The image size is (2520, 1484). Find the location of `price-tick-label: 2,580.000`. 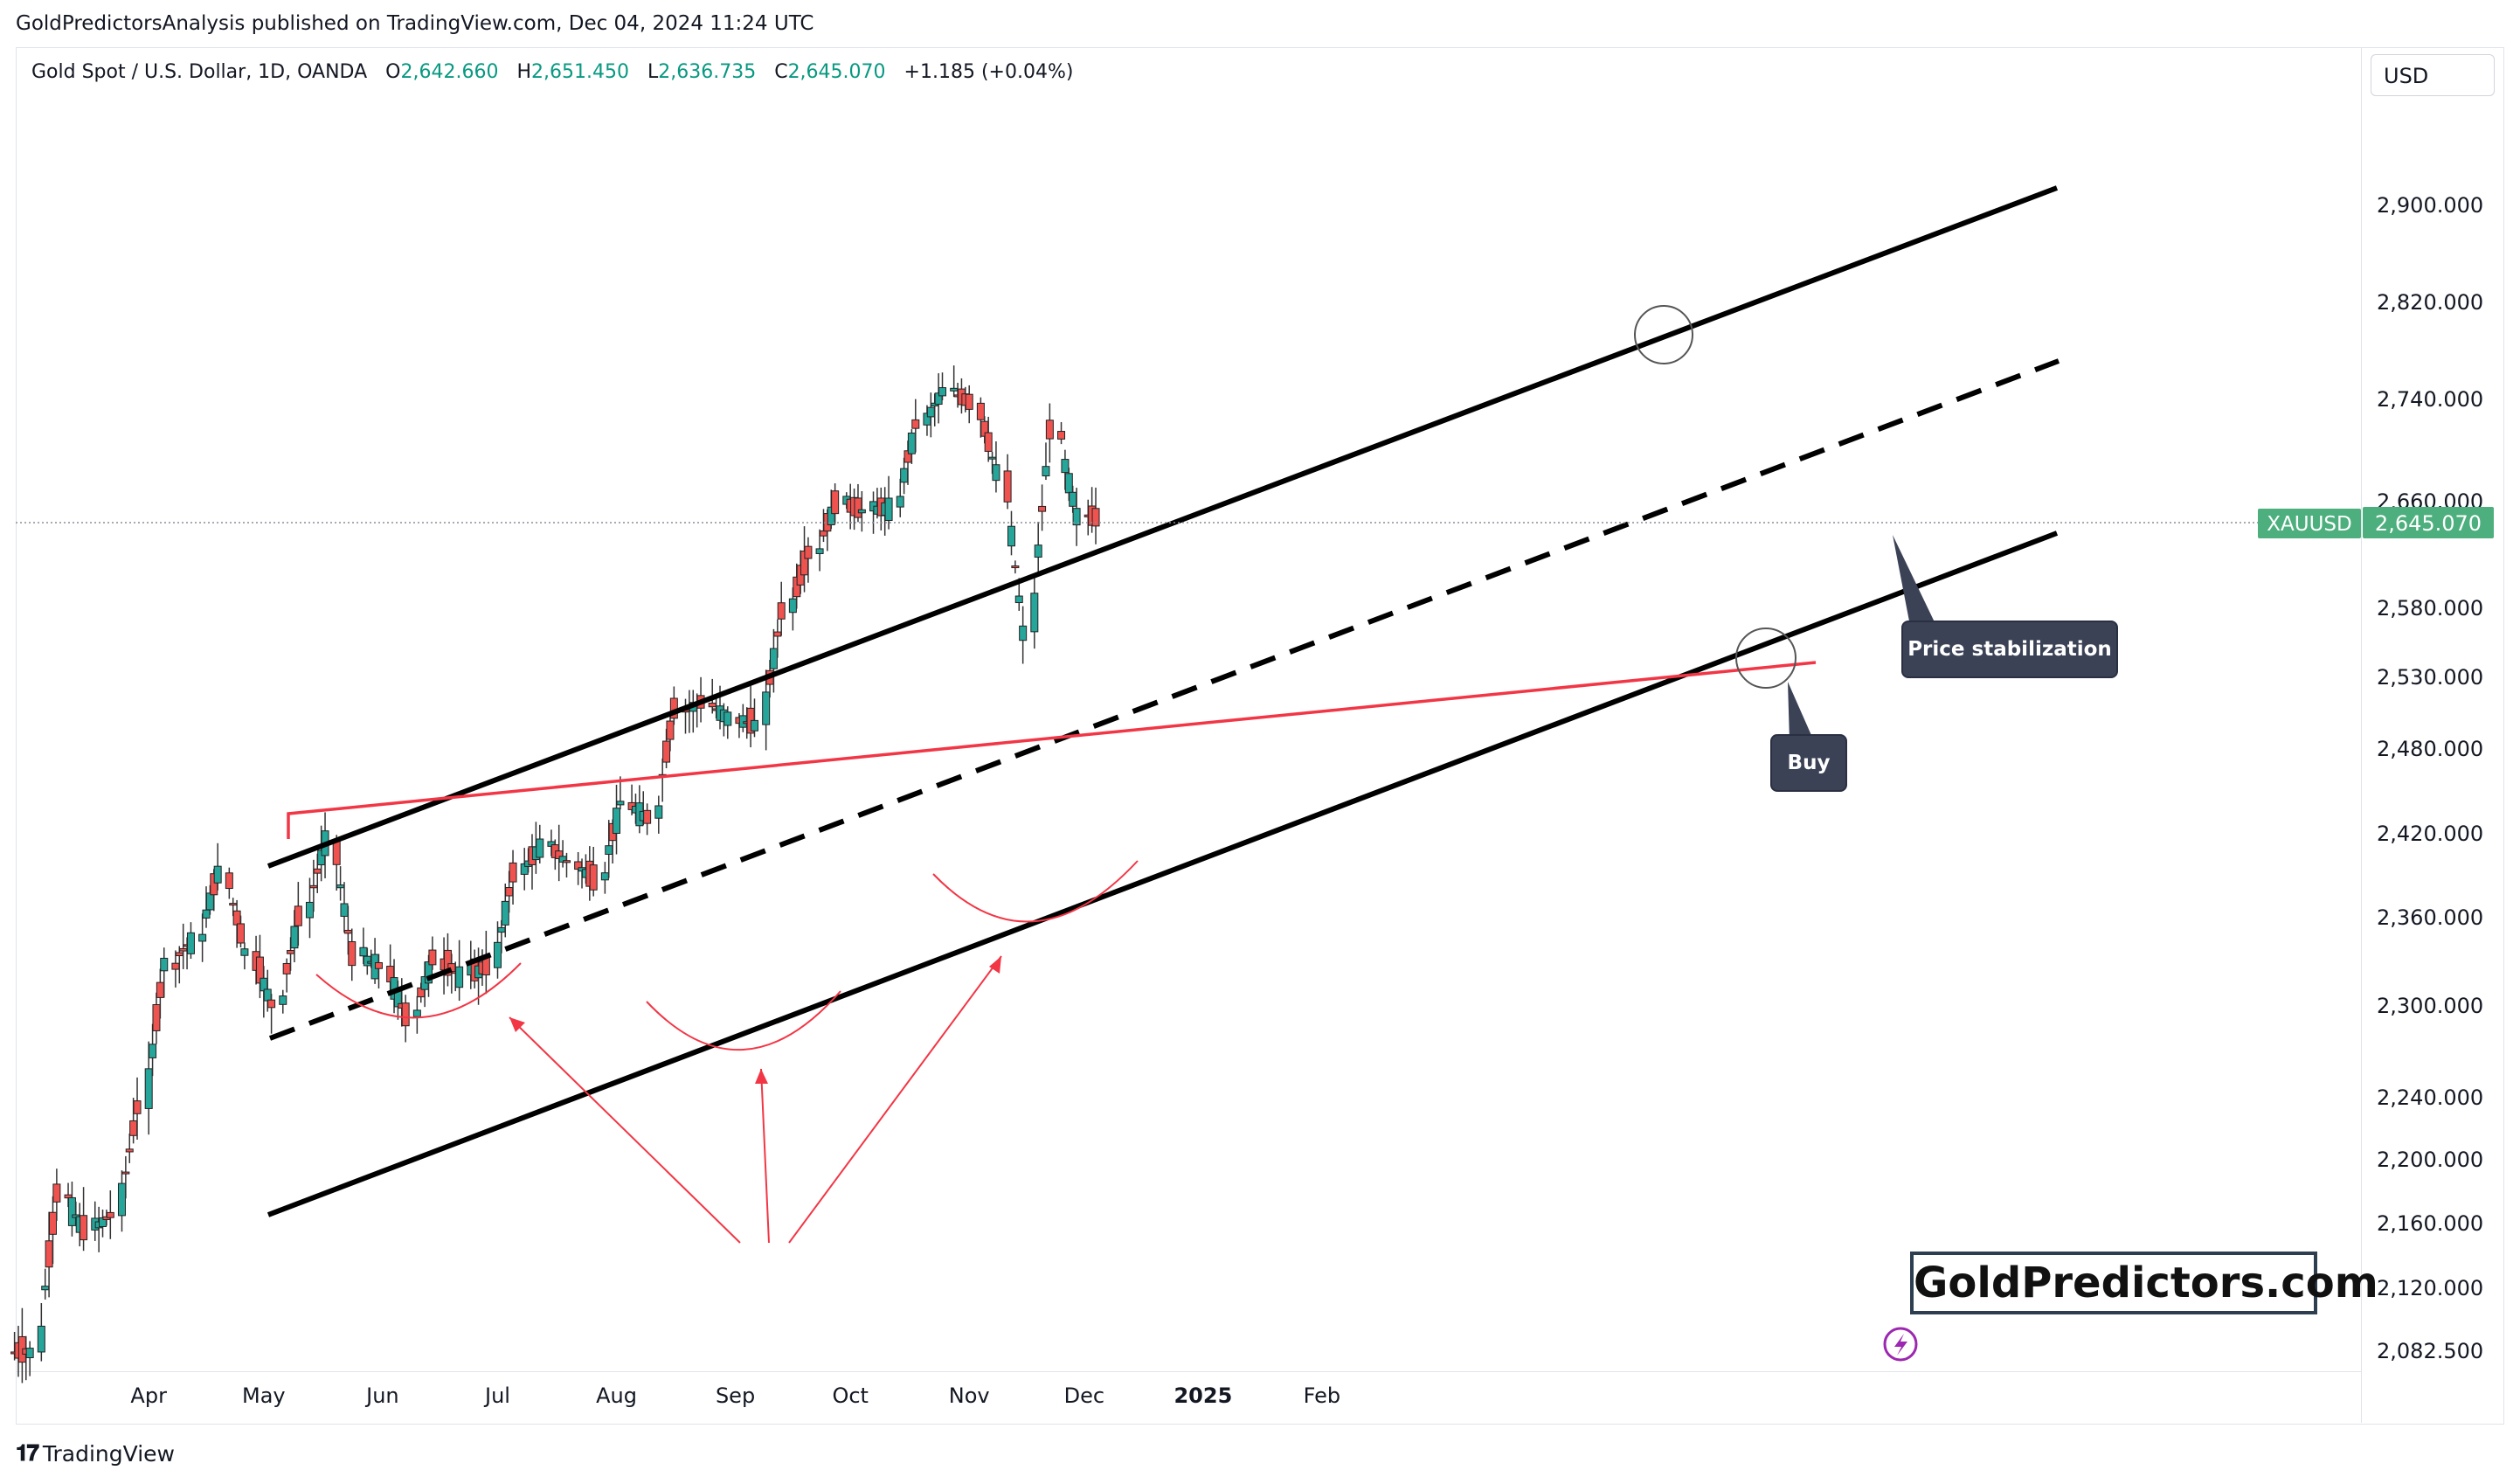

price-tick-label: 2,580.000 is located at coordinates (2430, 608).